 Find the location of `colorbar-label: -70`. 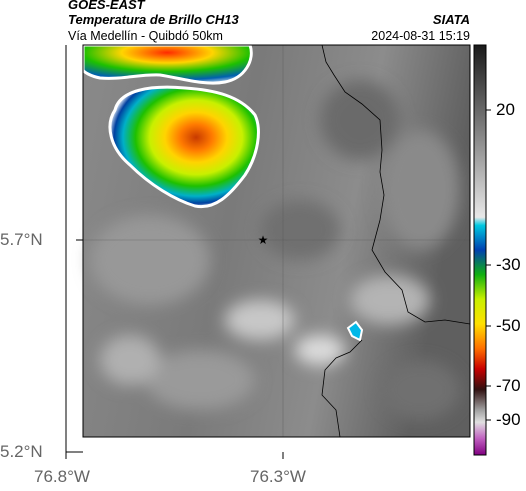

colorbar-label: -70 is located at coordinates (508, 385).